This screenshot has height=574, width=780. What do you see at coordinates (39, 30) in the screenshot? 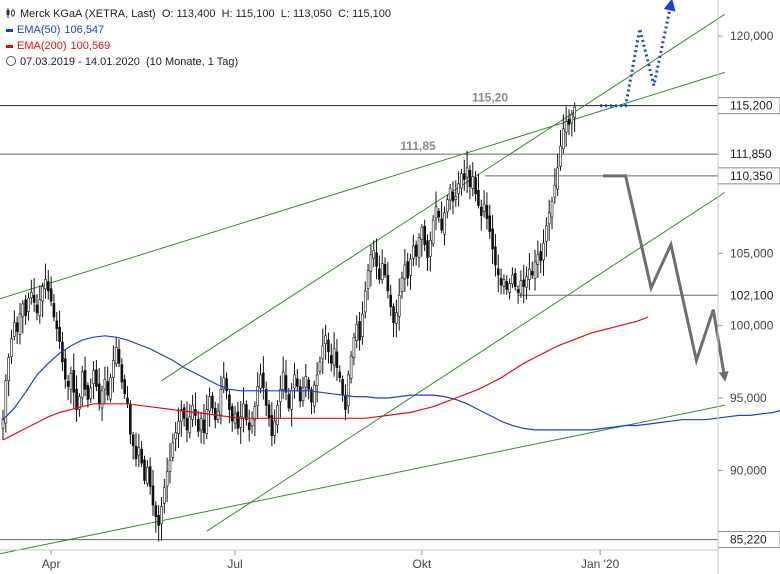
I see `ema50-label: EMA(50)` at bounding box center [39, 30].